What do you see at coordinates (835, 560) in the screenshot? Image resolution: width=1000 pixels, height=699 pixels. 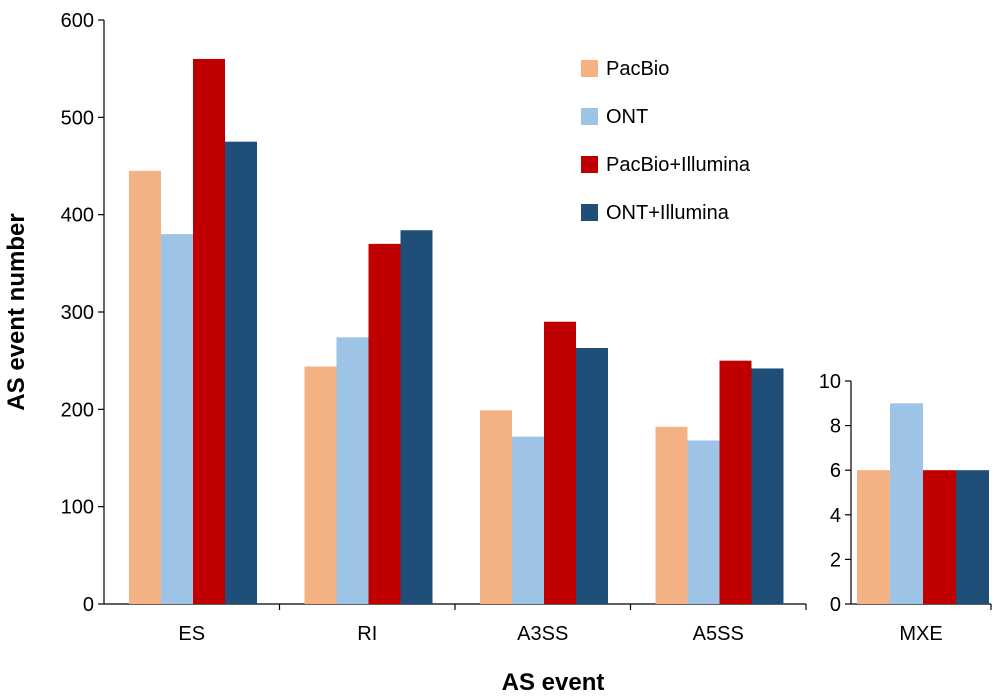 I see `y-tick-label: 2` at bounding box center [835, 560].